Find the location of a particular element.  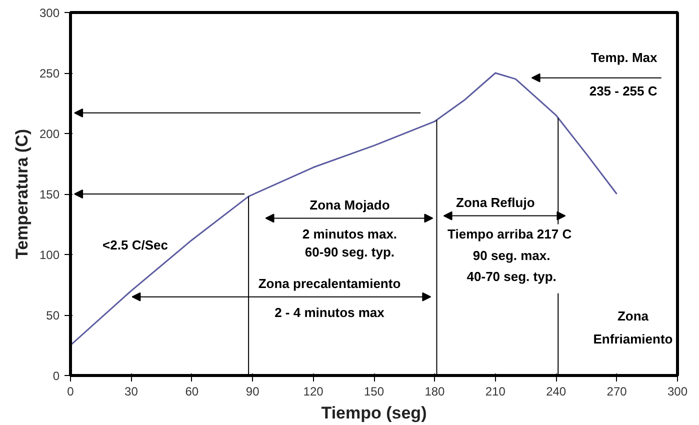

annotation: 40-70 seg. typ. is located at coordinates (511, 276).